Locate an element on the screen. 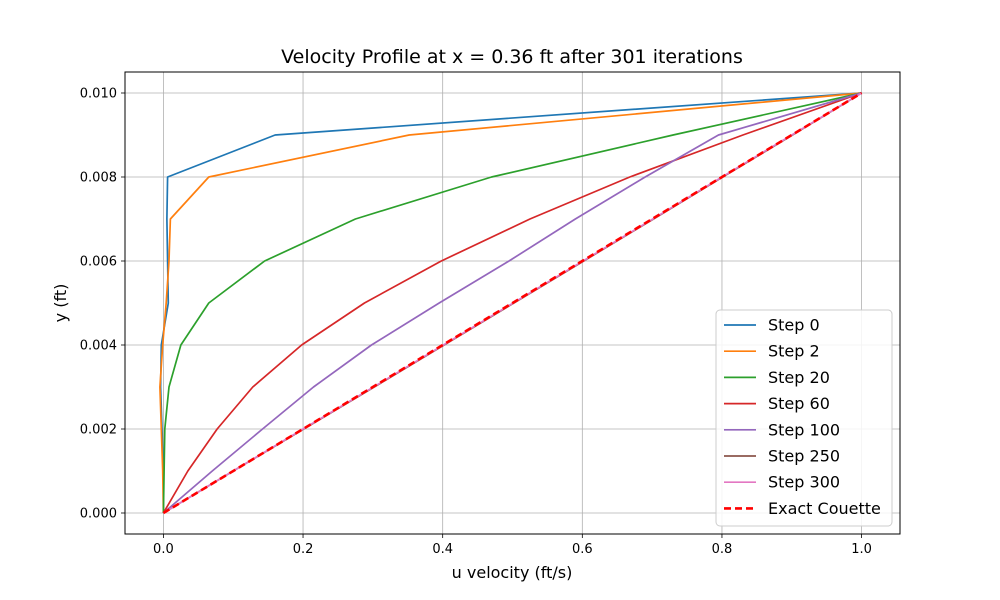  x-axis-title: u velocity (ft/s) is located at coordinates (512, 572).